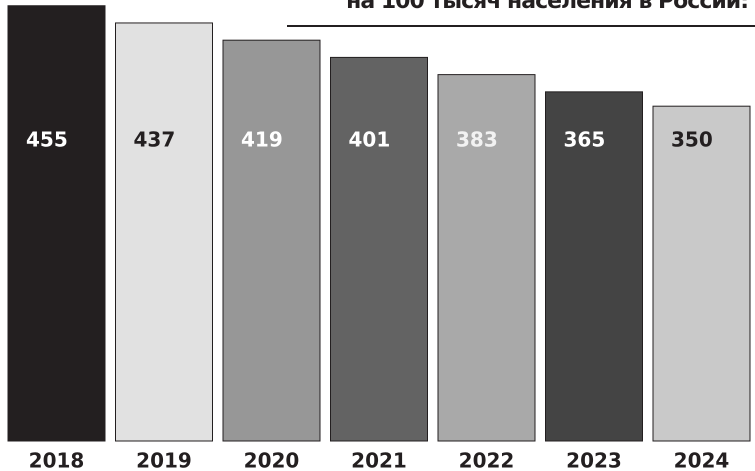 This screenshot has height=471, width=755. What do you see at coordinates (692, 140) in the screenshot?
I see `bar-value-label: 350` at bounding box center [692, 140].